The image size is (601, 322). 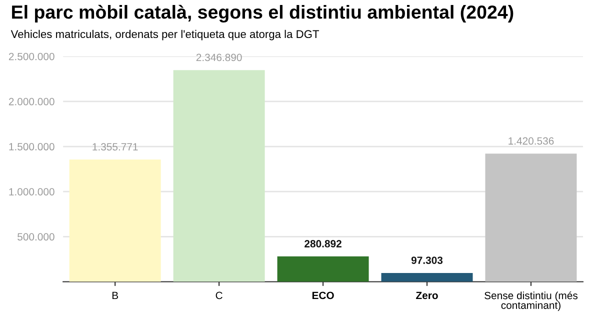 I want to click on y-tick-label: 2.000.000, so click(x=31, y=102).